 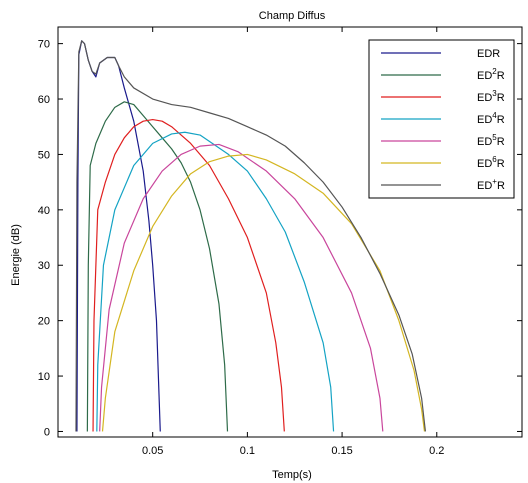 What do you see at coordinates (44, 100) in the screenshot?
I see `y-tick-label: 60` at bounding box center [44, 100].